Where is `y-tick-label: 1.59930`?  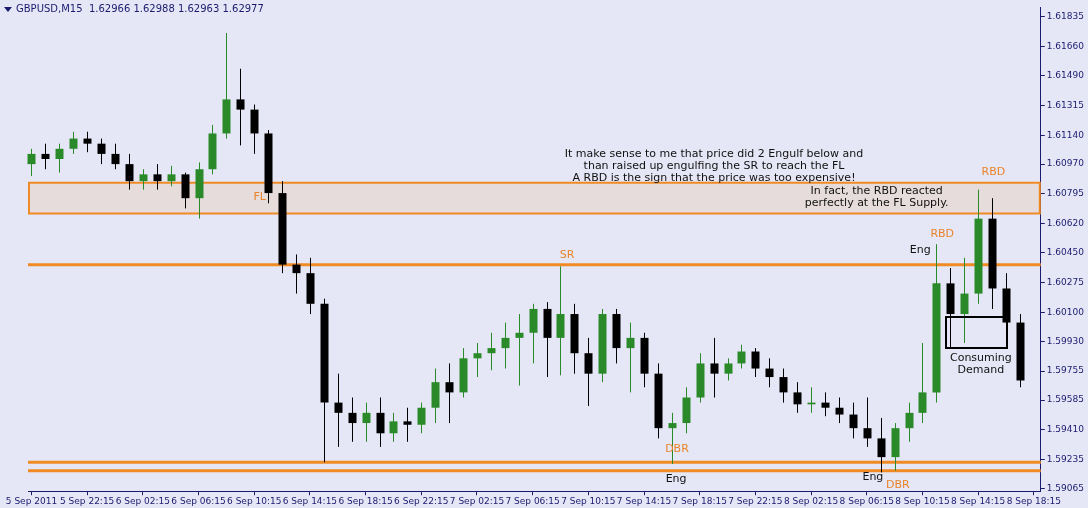 y-tick-label: 1.59930 is located at coordinates (1065, 340).